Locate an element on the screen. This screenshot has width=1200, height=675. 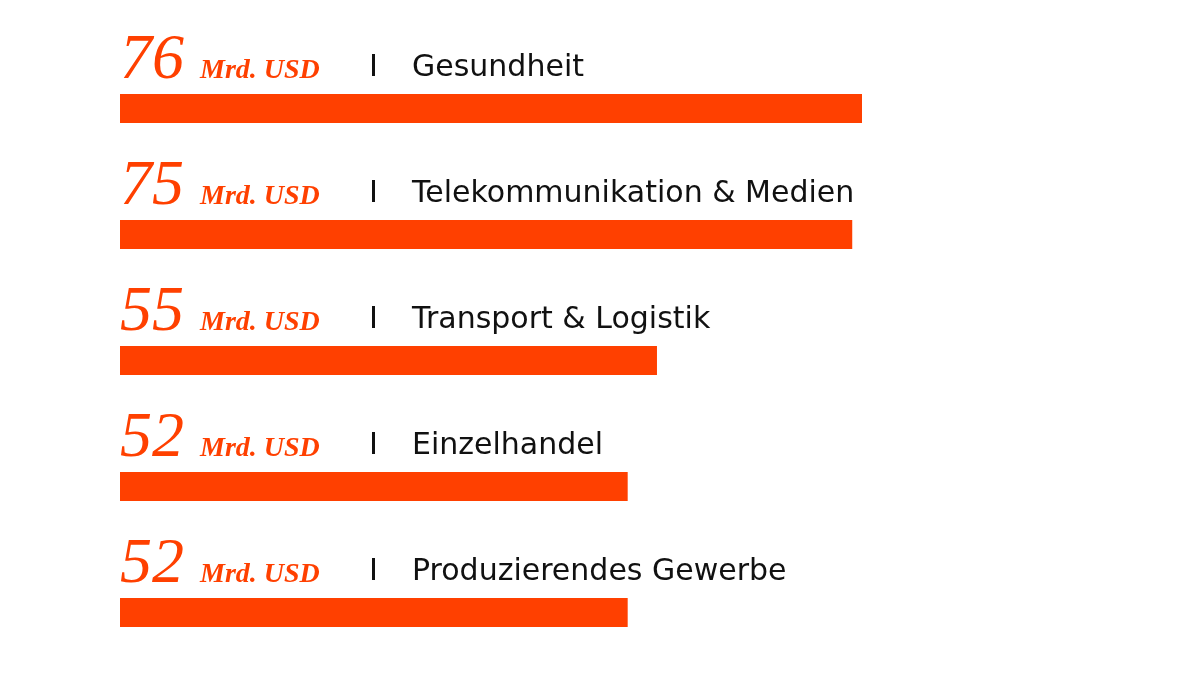
y-tick-label: Gesundheit is located at coordinates (498, 65).